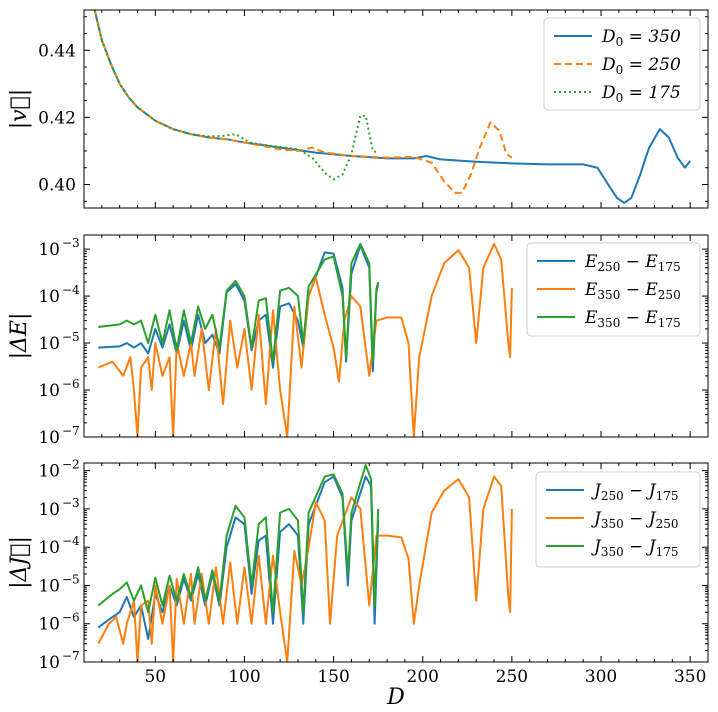 The height and width of the screenshot is (712, 718). I want to click on legend-label: J350 − J175, so click(635, 548).